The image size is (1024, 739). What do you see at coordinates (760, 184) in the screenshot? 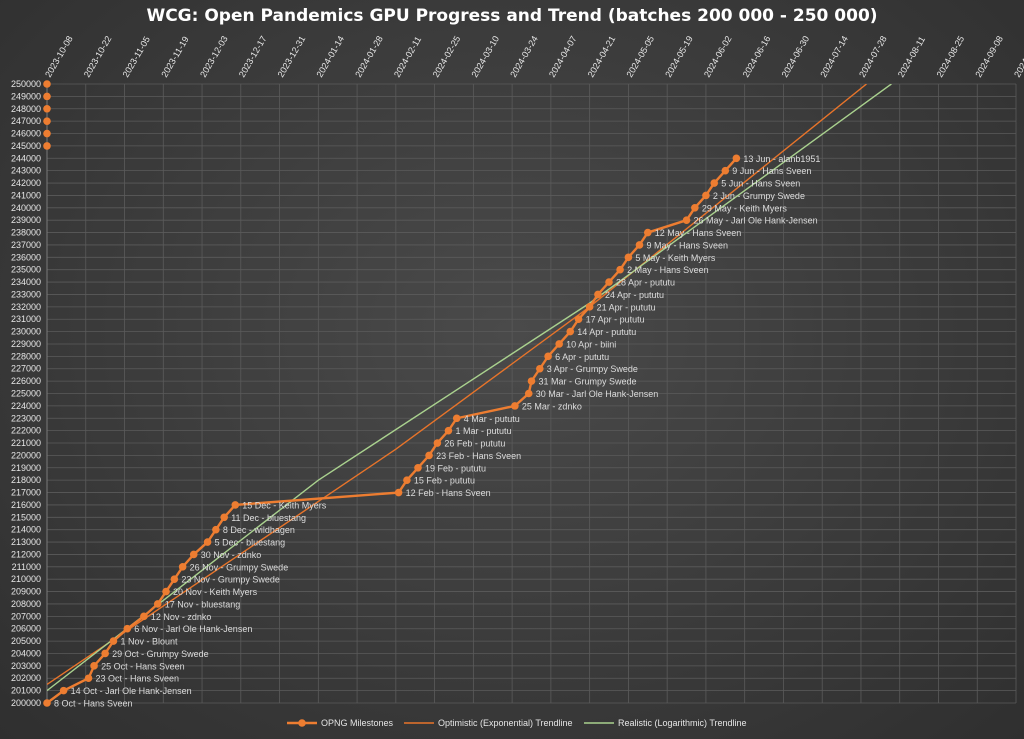
I see `data-label: 5 Jun - Hans Sveen` at bounding box center [760, 184].